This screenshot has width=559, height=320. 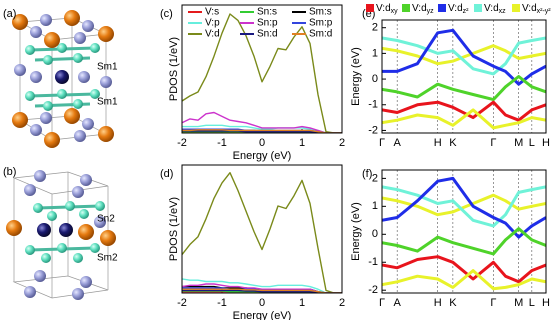 I want to click on panel-label: (d), so click(x=166, y=174).